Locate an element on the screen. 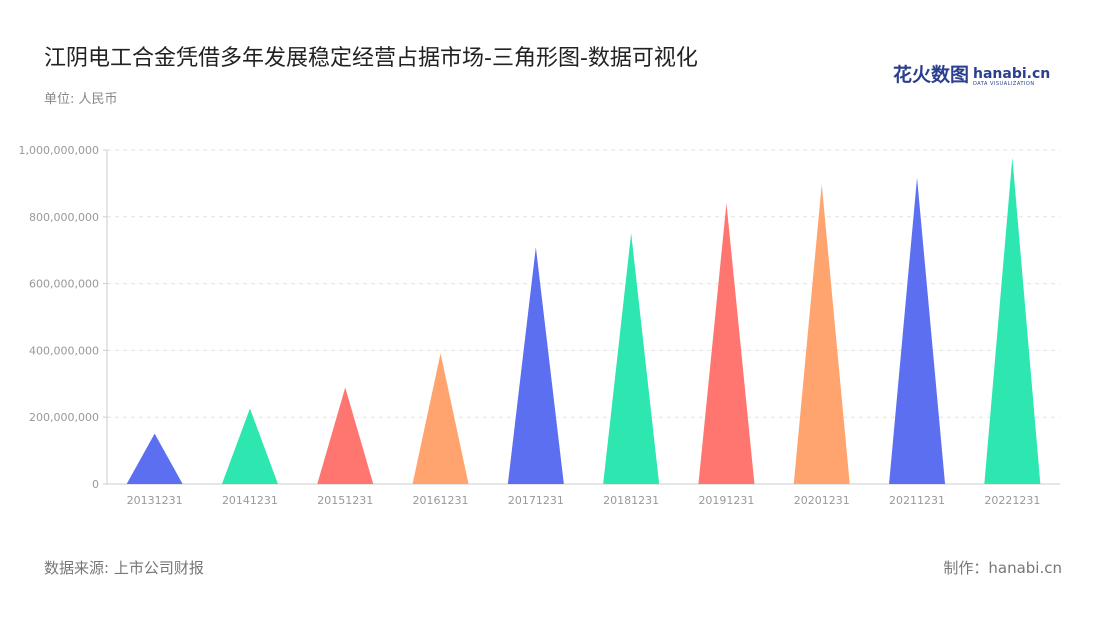 This screenshot has height=620, width=1100. y-tick-label: 800,000,000 is located at coordinates (64, 217).